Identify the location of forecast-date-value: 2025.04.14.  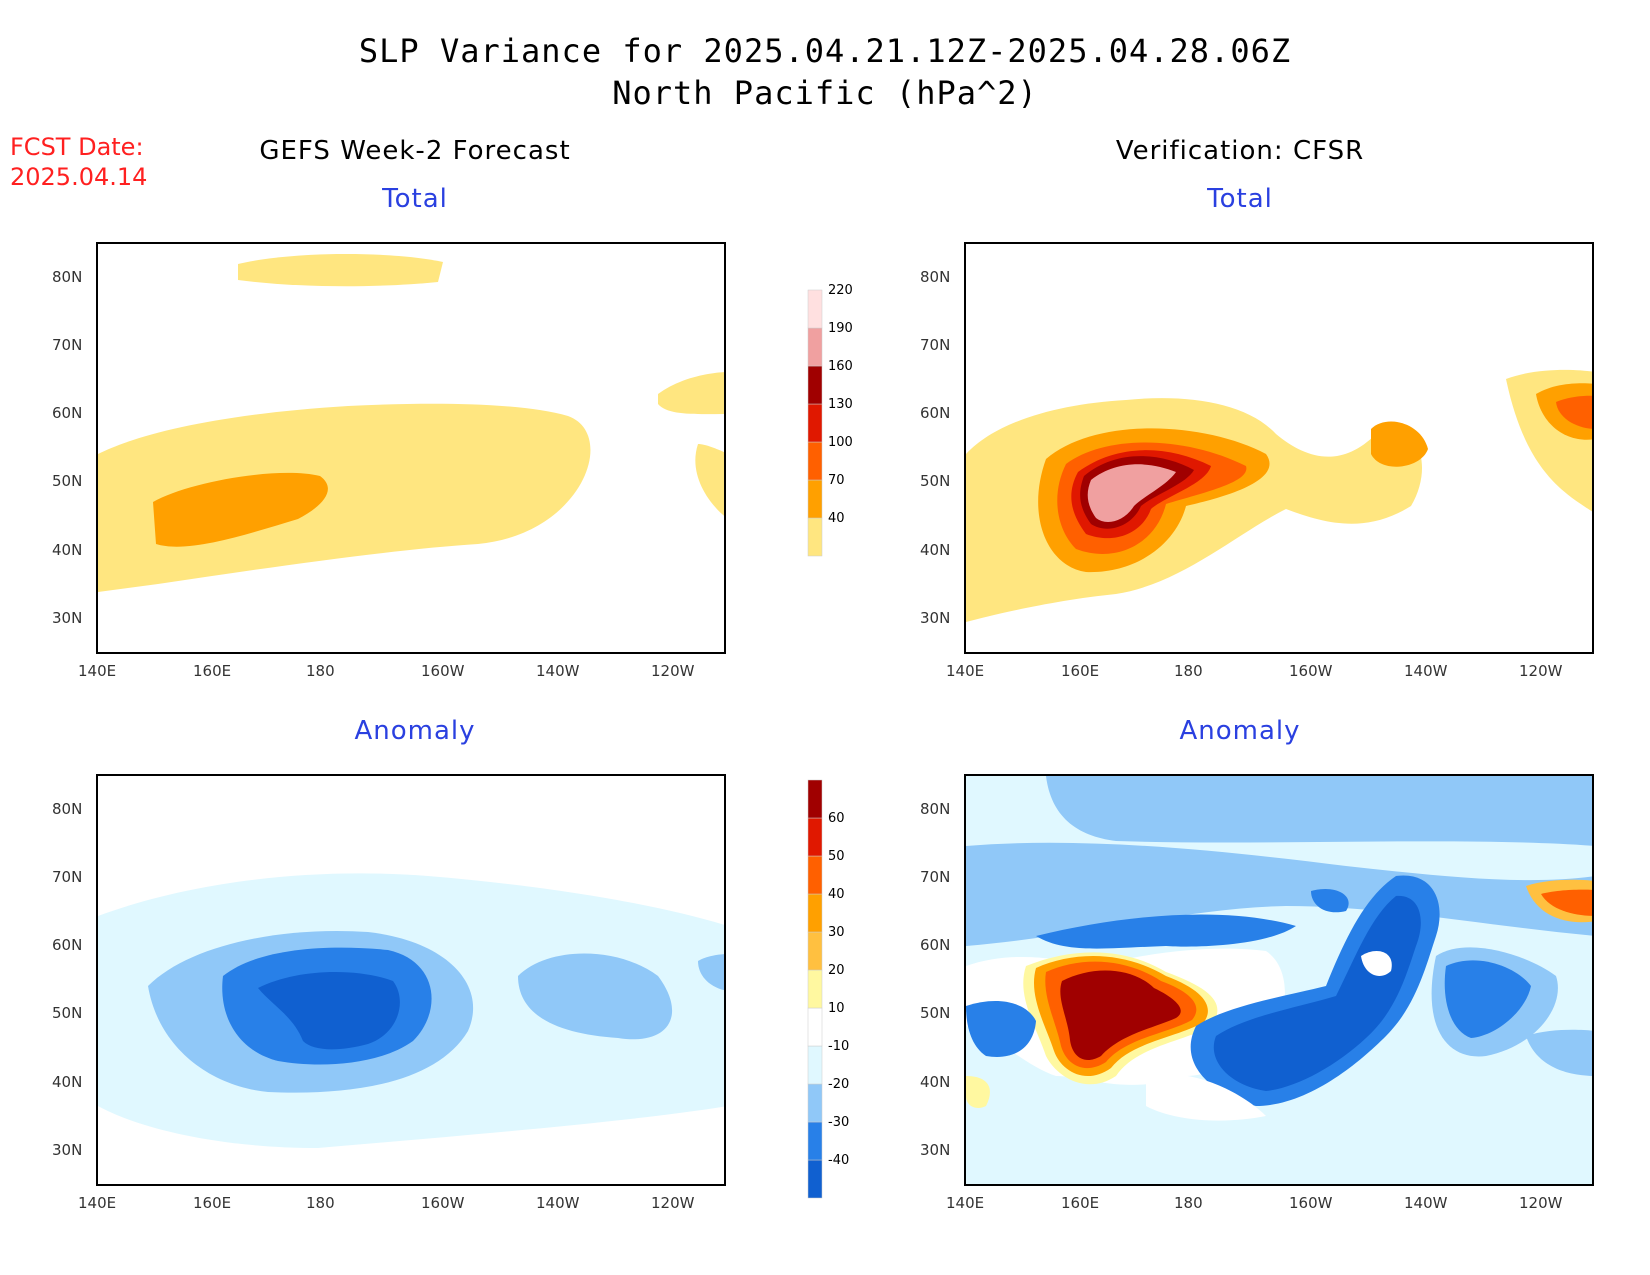
(79, 177).